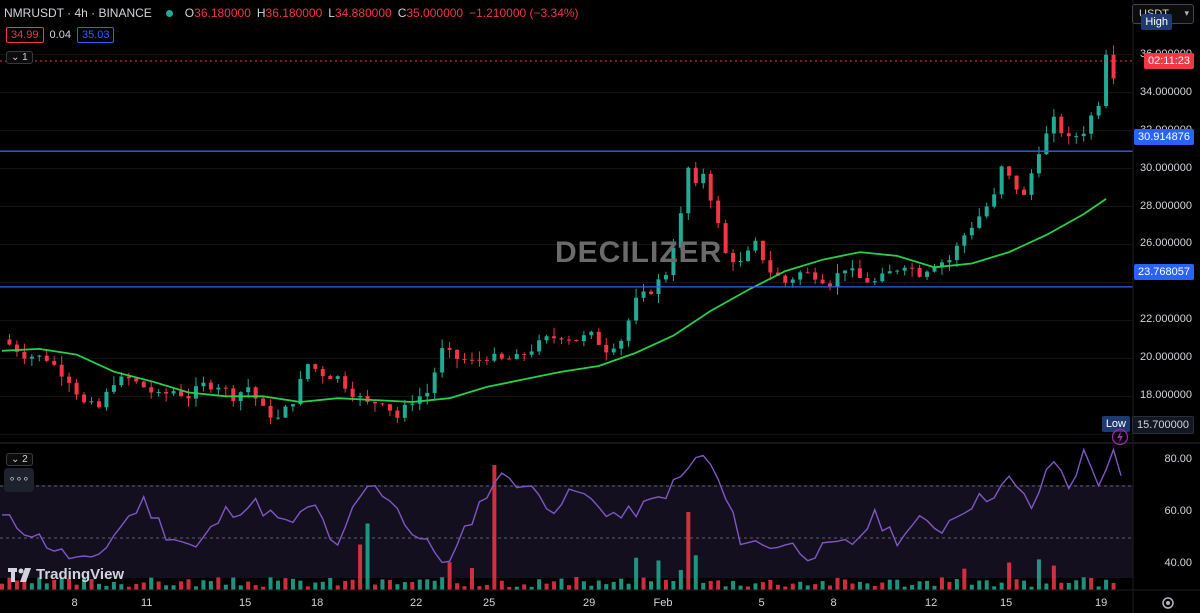 The image size is (1200, 613). Describe the element at coordinates (19, 459) in the screenshot. I see `rsi-pane-collapse-button: ⌄ 2` at that location.